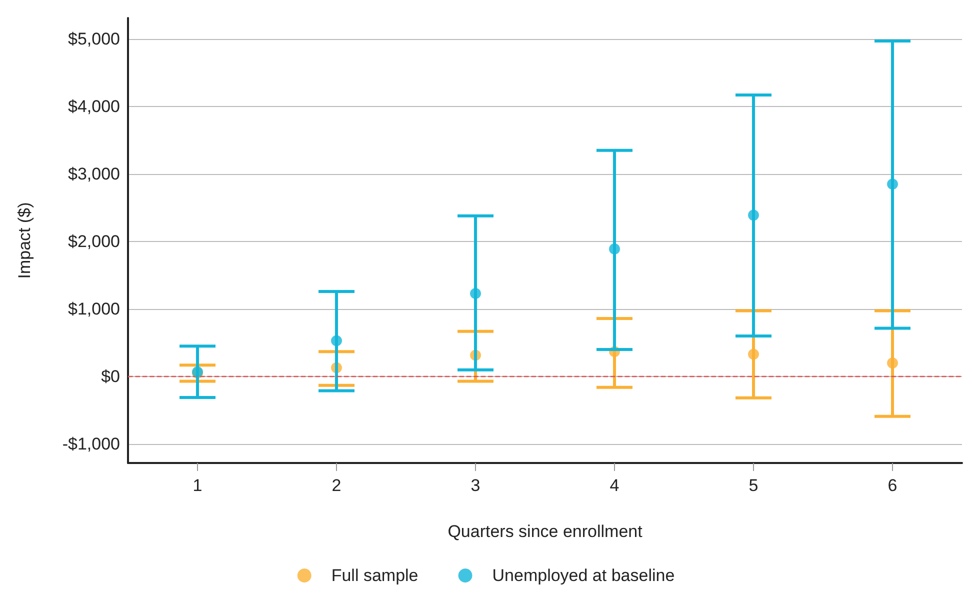 This screenshot has width=972, height=599. What do you see at coordinates (197, 485) in the screenshot?
I see `x-tick-label: 1` at bounding box center [197, 485].